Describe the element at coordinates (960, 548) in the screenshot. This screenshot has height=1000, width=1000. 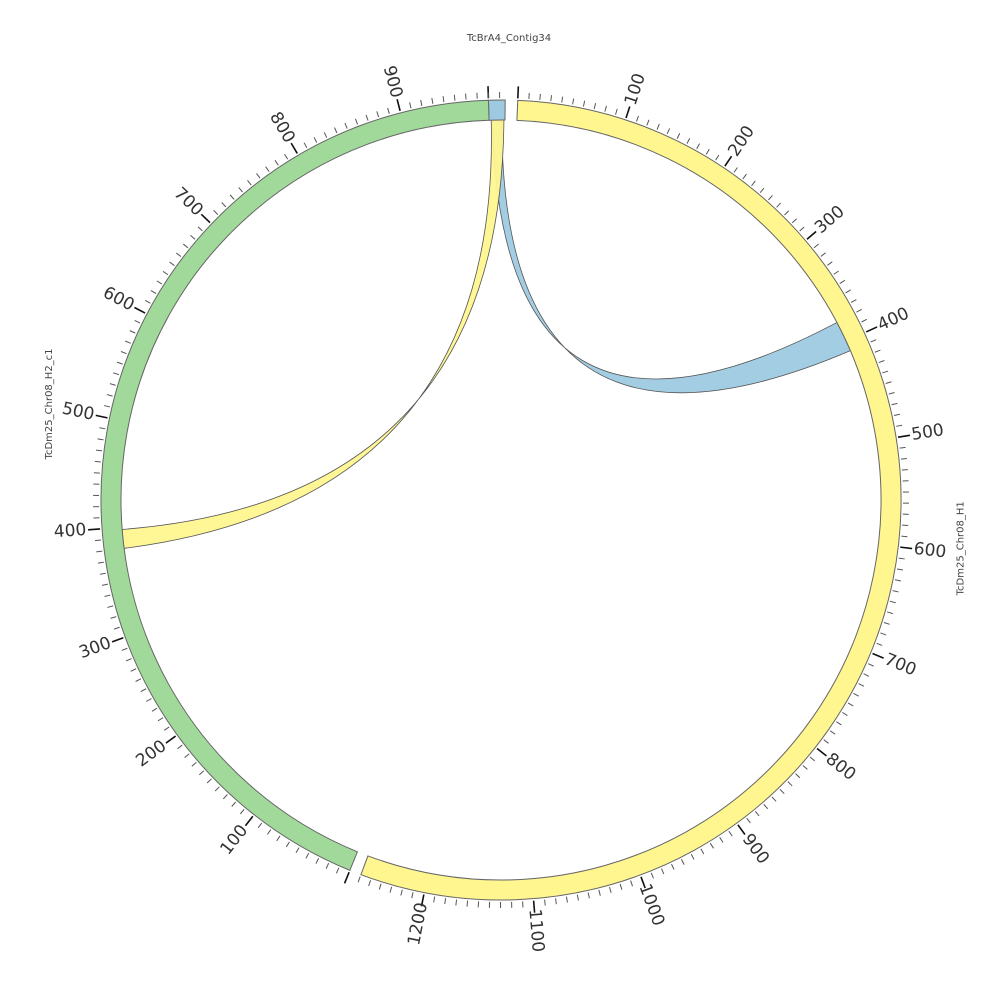
I see `sequence-label-h1: TcDm25_Chr08_H1` at that location.